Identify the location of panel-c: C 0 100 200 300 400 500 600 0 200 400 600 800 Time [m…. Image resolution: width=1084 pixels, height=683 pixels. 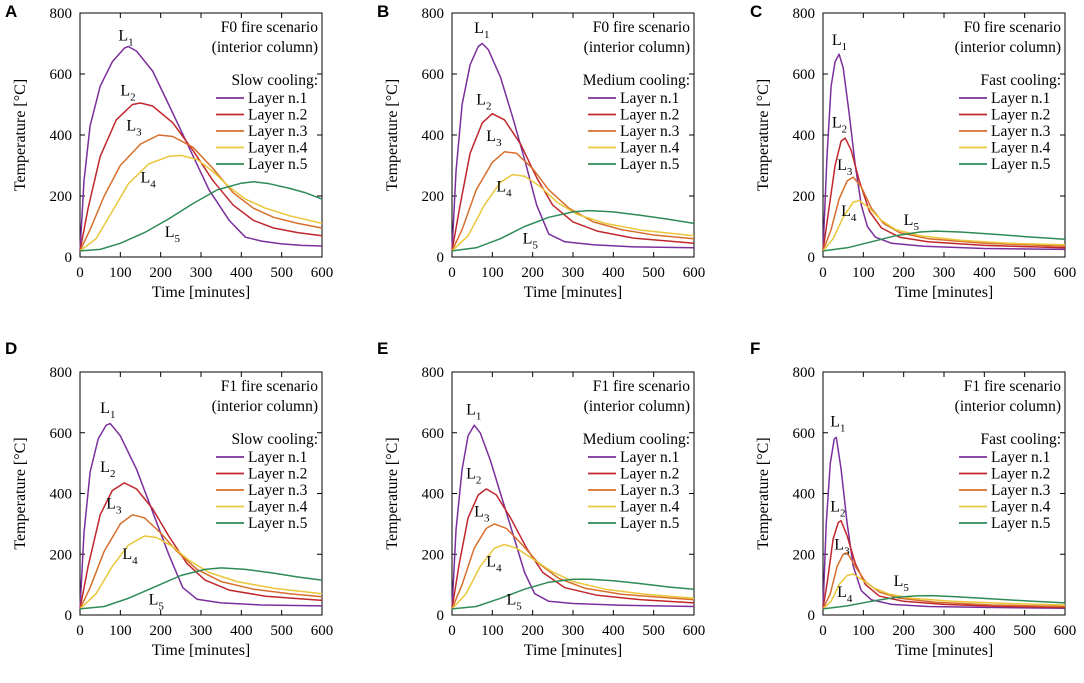
(913, 151).